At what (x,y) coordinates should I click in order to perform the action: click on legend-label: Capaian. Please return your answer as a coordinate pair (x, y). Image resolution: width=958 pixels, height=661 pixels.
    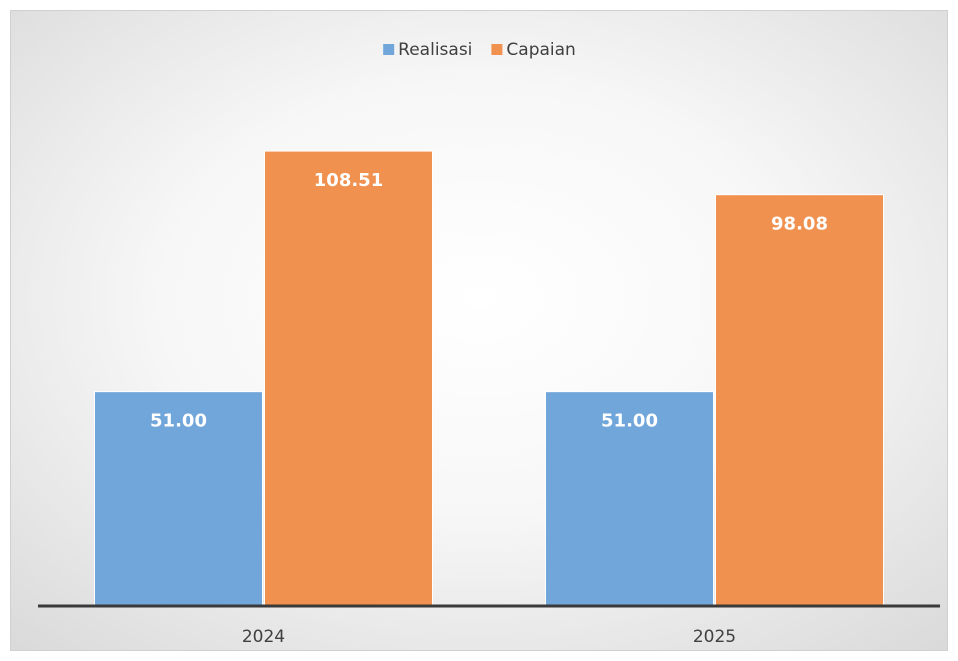
    Looking at the image, I should click on (540, 50).